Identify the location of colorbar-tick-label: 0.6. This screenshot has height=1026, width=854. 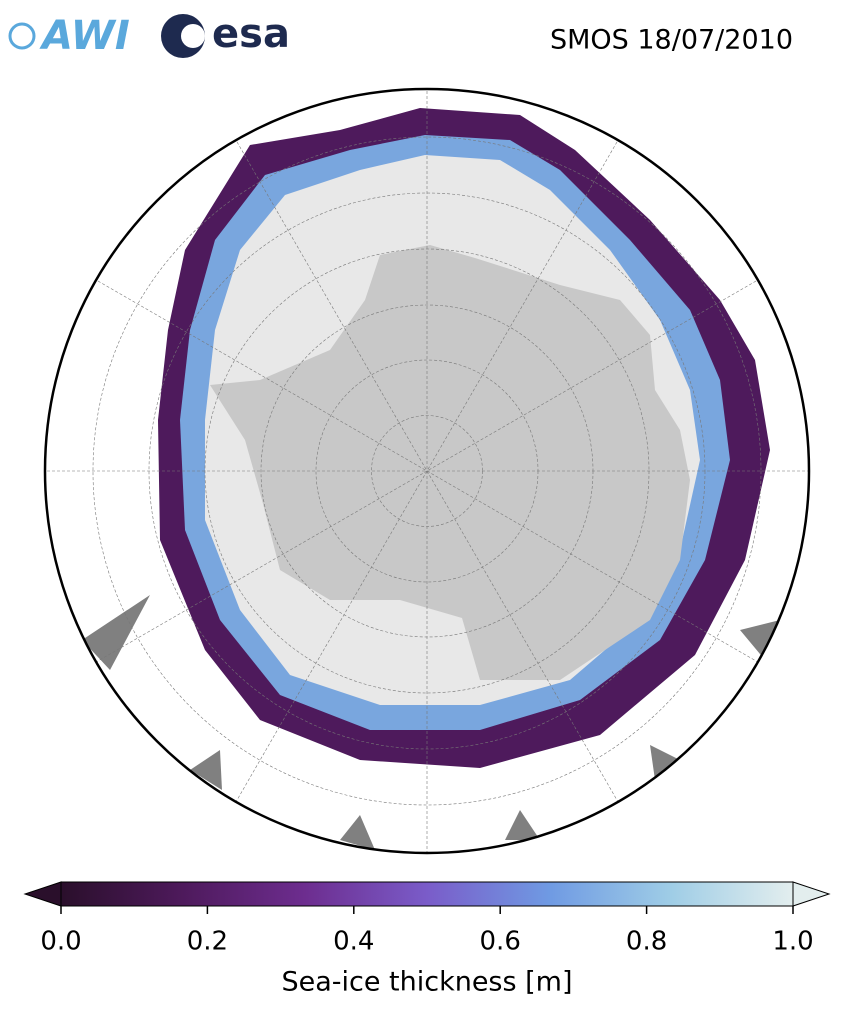
(500, 942).